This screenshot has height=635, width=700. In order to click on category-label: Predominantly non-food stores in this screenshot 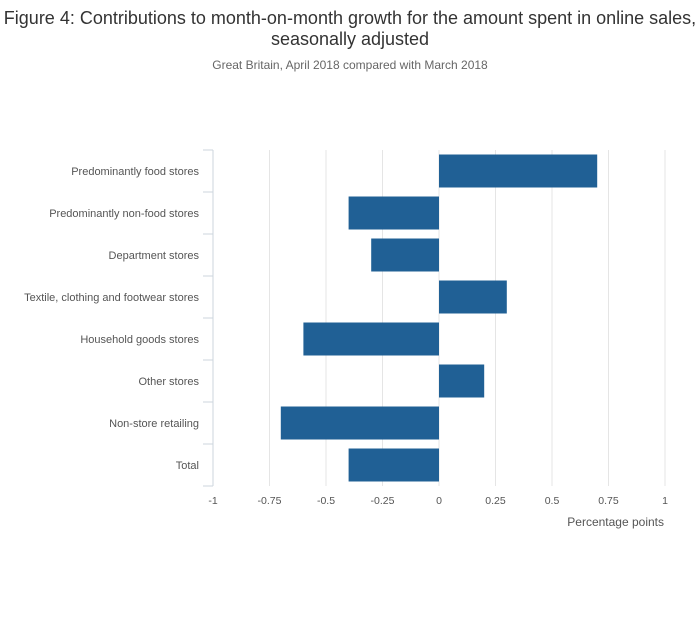, I will do `click(124, 214)`.